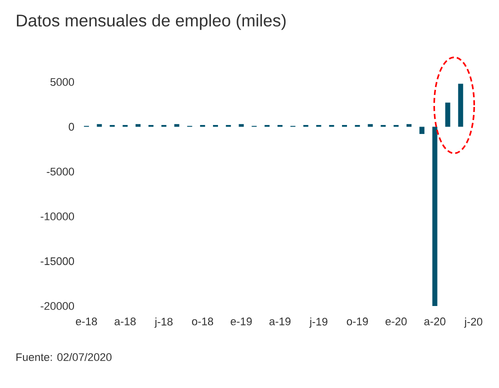  What do you see at coordinates (64, 357) in the screenshot?
I see `source-note: Fuente: 02/07/2020` at bounding box center [64, 357].